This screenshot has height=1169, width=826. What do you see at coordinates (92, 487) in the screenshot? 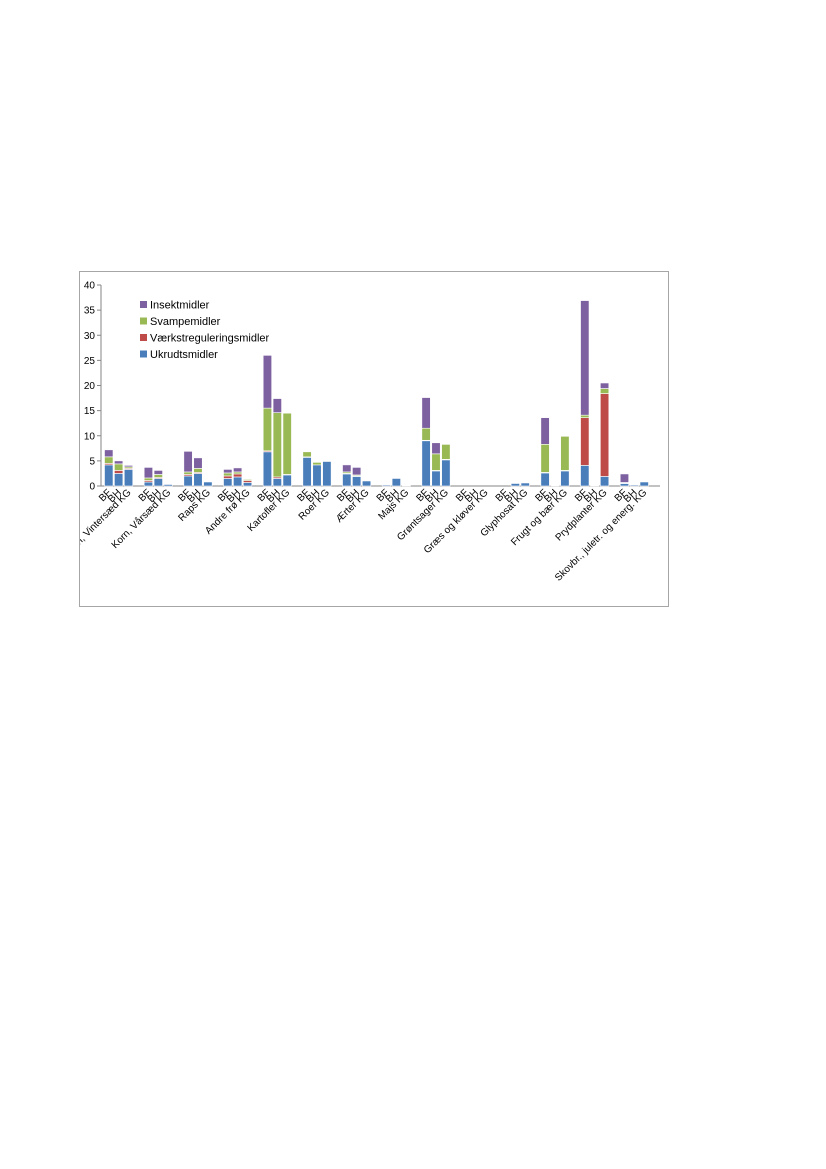
I see `y-tick-label: 0` at bounding box center [92, 487].